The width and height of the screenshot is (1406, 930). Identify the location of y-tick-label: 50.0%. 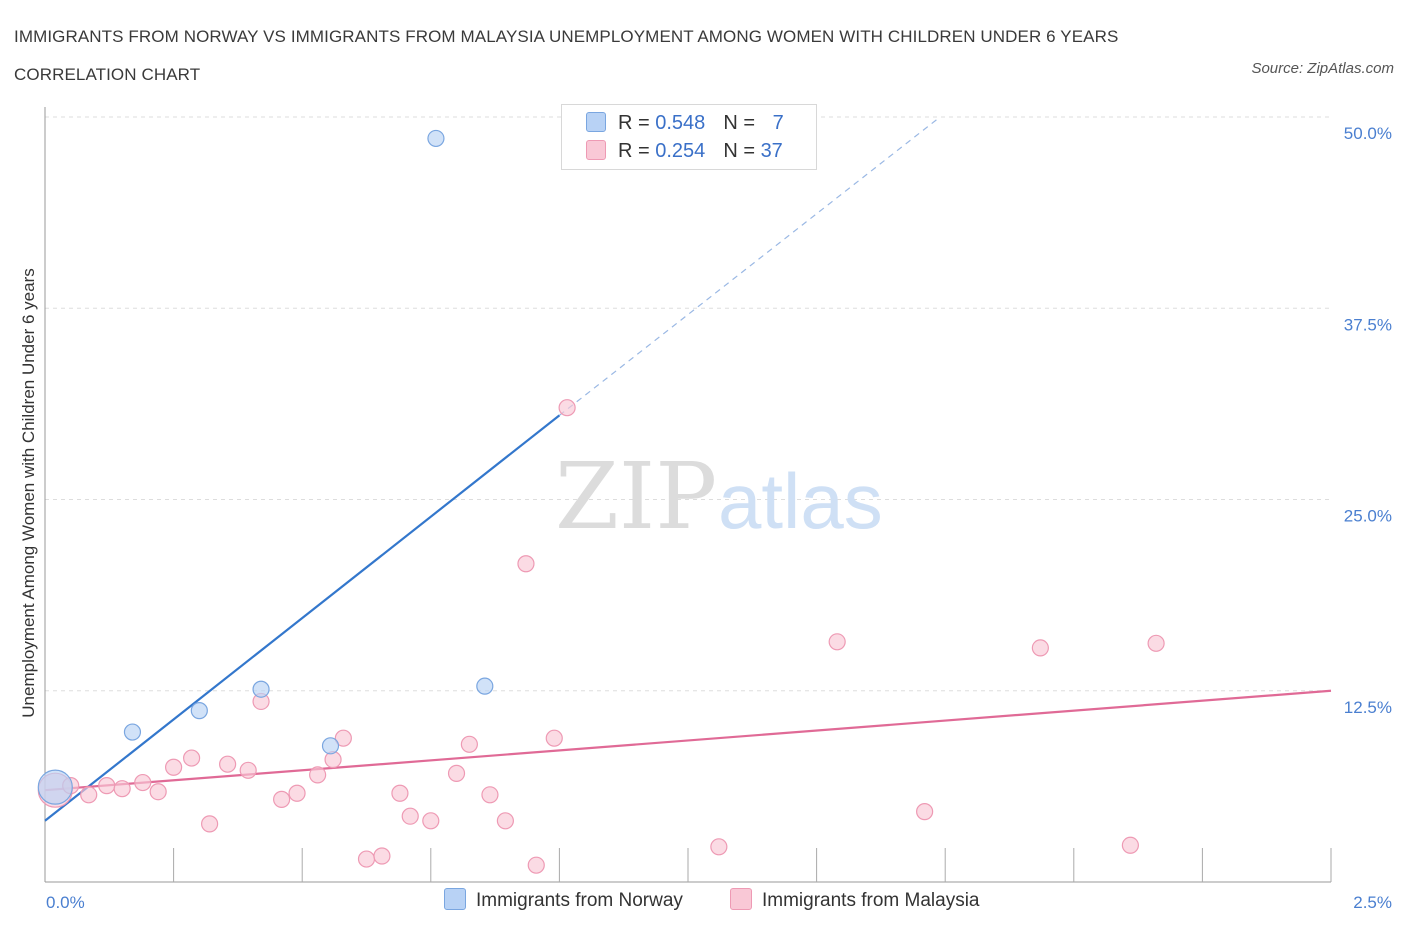
(1368, 133).